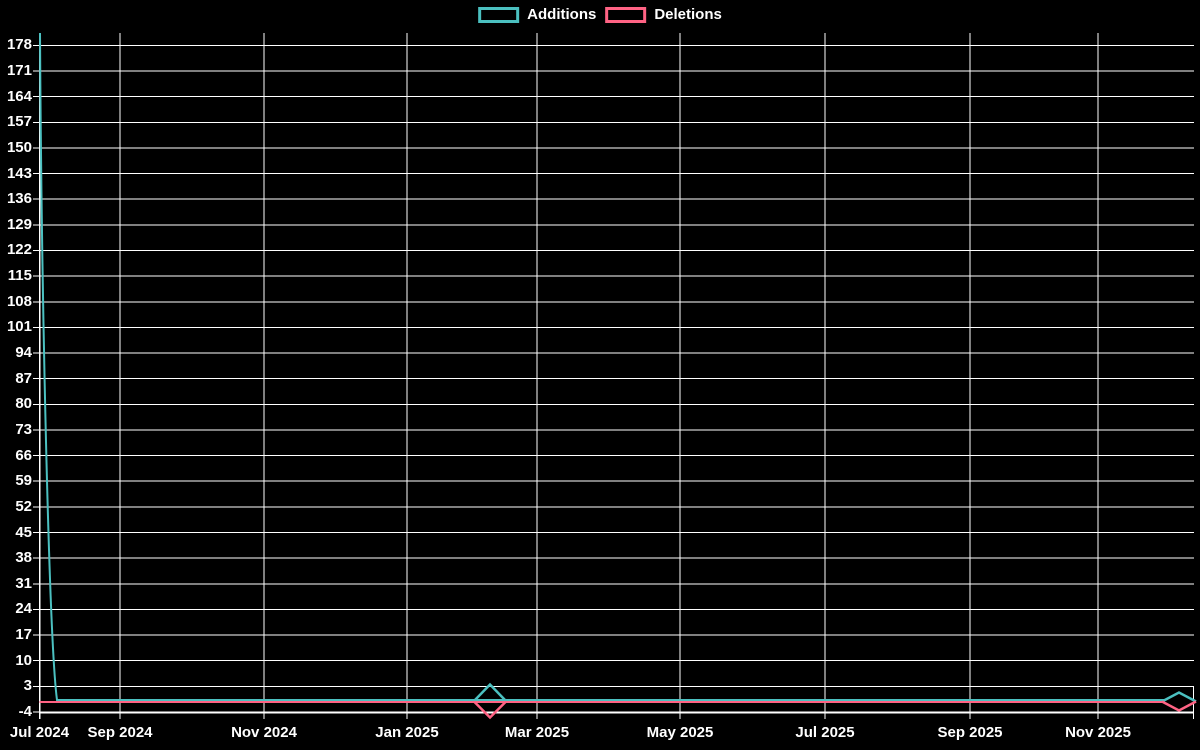 The height and width of the screenshot is (750, 1200). Describe the element at coordinates (23, 660) in the screenshot. I see `y-axis-tick-label: 10` at that location.